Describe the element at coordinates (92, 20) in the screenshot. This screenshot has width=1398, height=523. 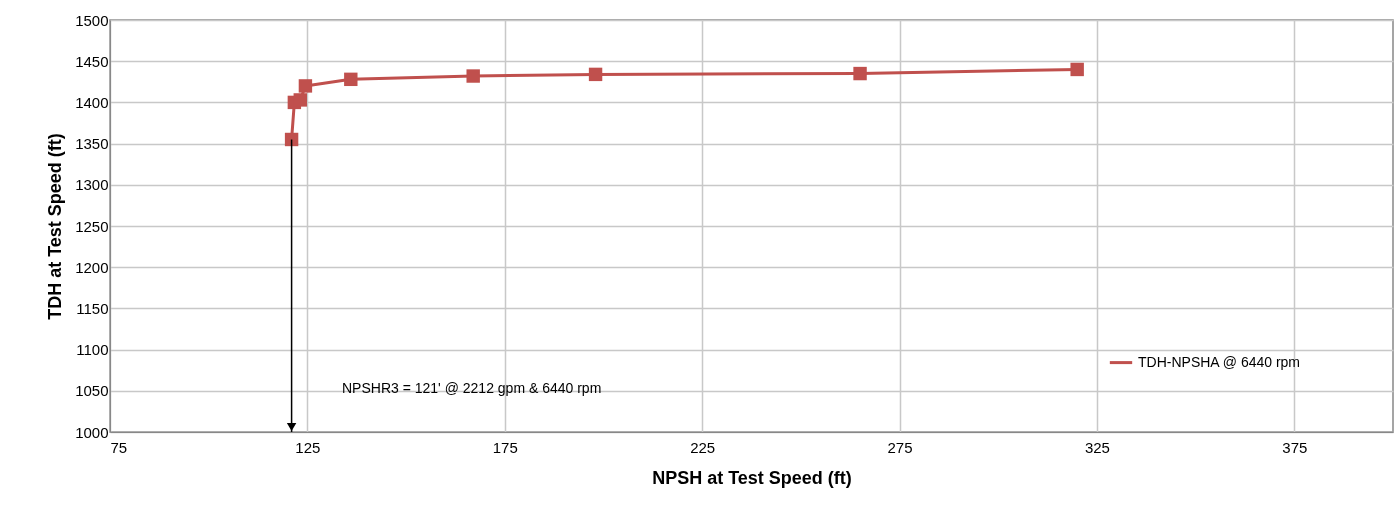
I see `y-tick-label: 1500` at that location.